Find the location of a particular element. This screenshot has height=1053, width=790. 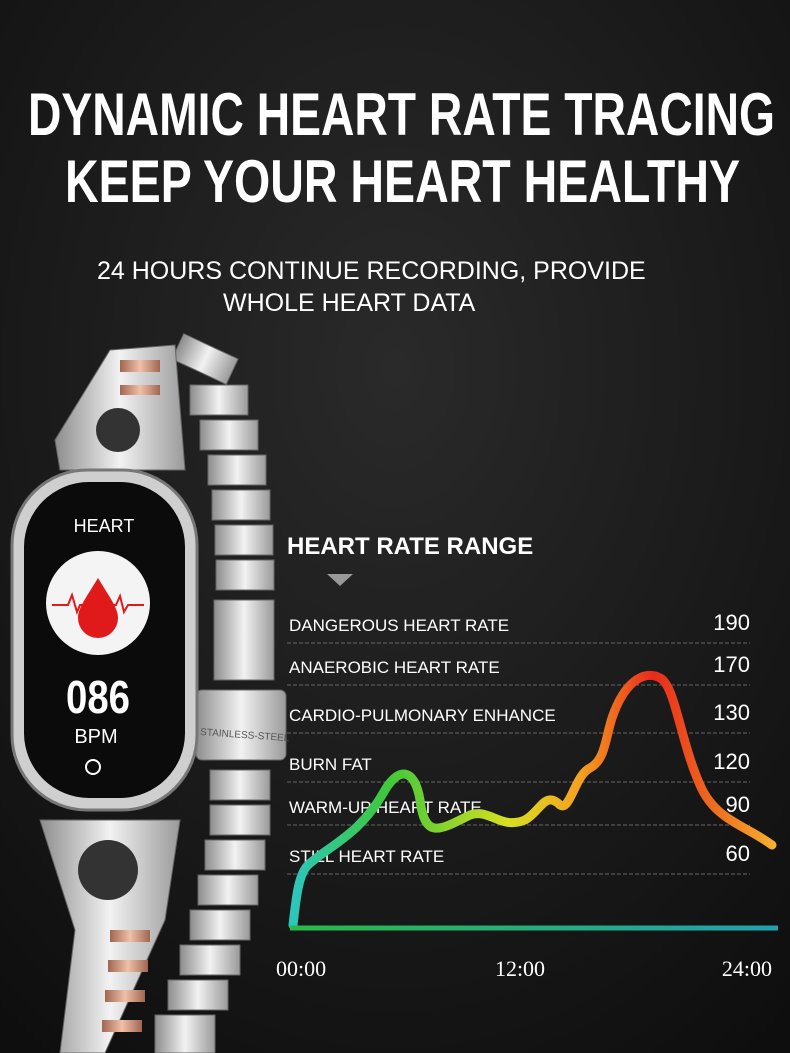

row-value: 60 is located at coordinates (738, 853).